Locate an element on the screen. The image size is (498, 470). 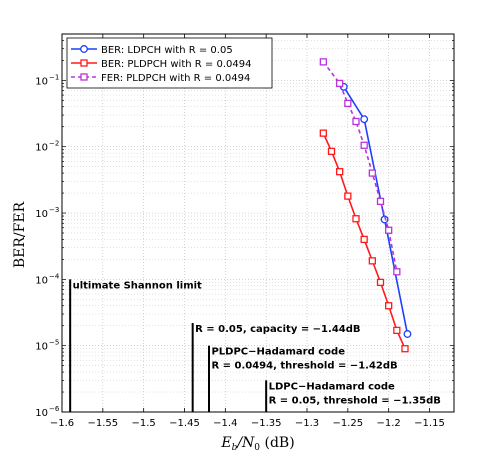
limit-annotation: LDPC−Hadamard code is located at coordinates (332, 386).